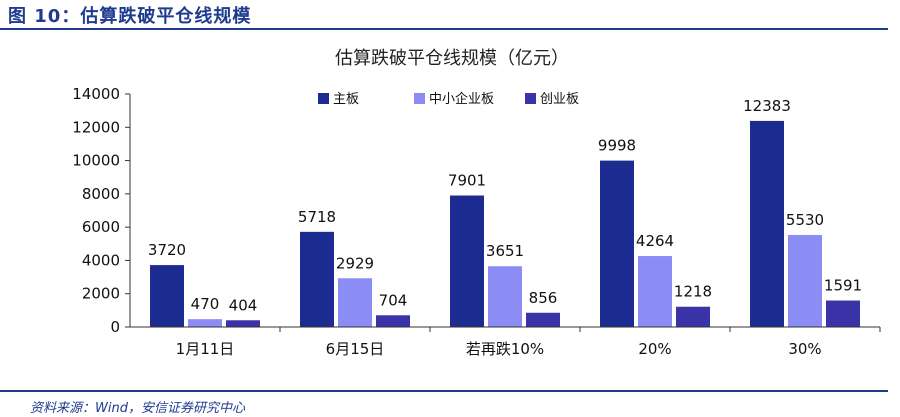 The width and height of the screenshot is (900, 417). What do you see at coordinates (96, 94) in the screenshot?
I see `y-tick-label: 14000` at bounding box center [96, 94].